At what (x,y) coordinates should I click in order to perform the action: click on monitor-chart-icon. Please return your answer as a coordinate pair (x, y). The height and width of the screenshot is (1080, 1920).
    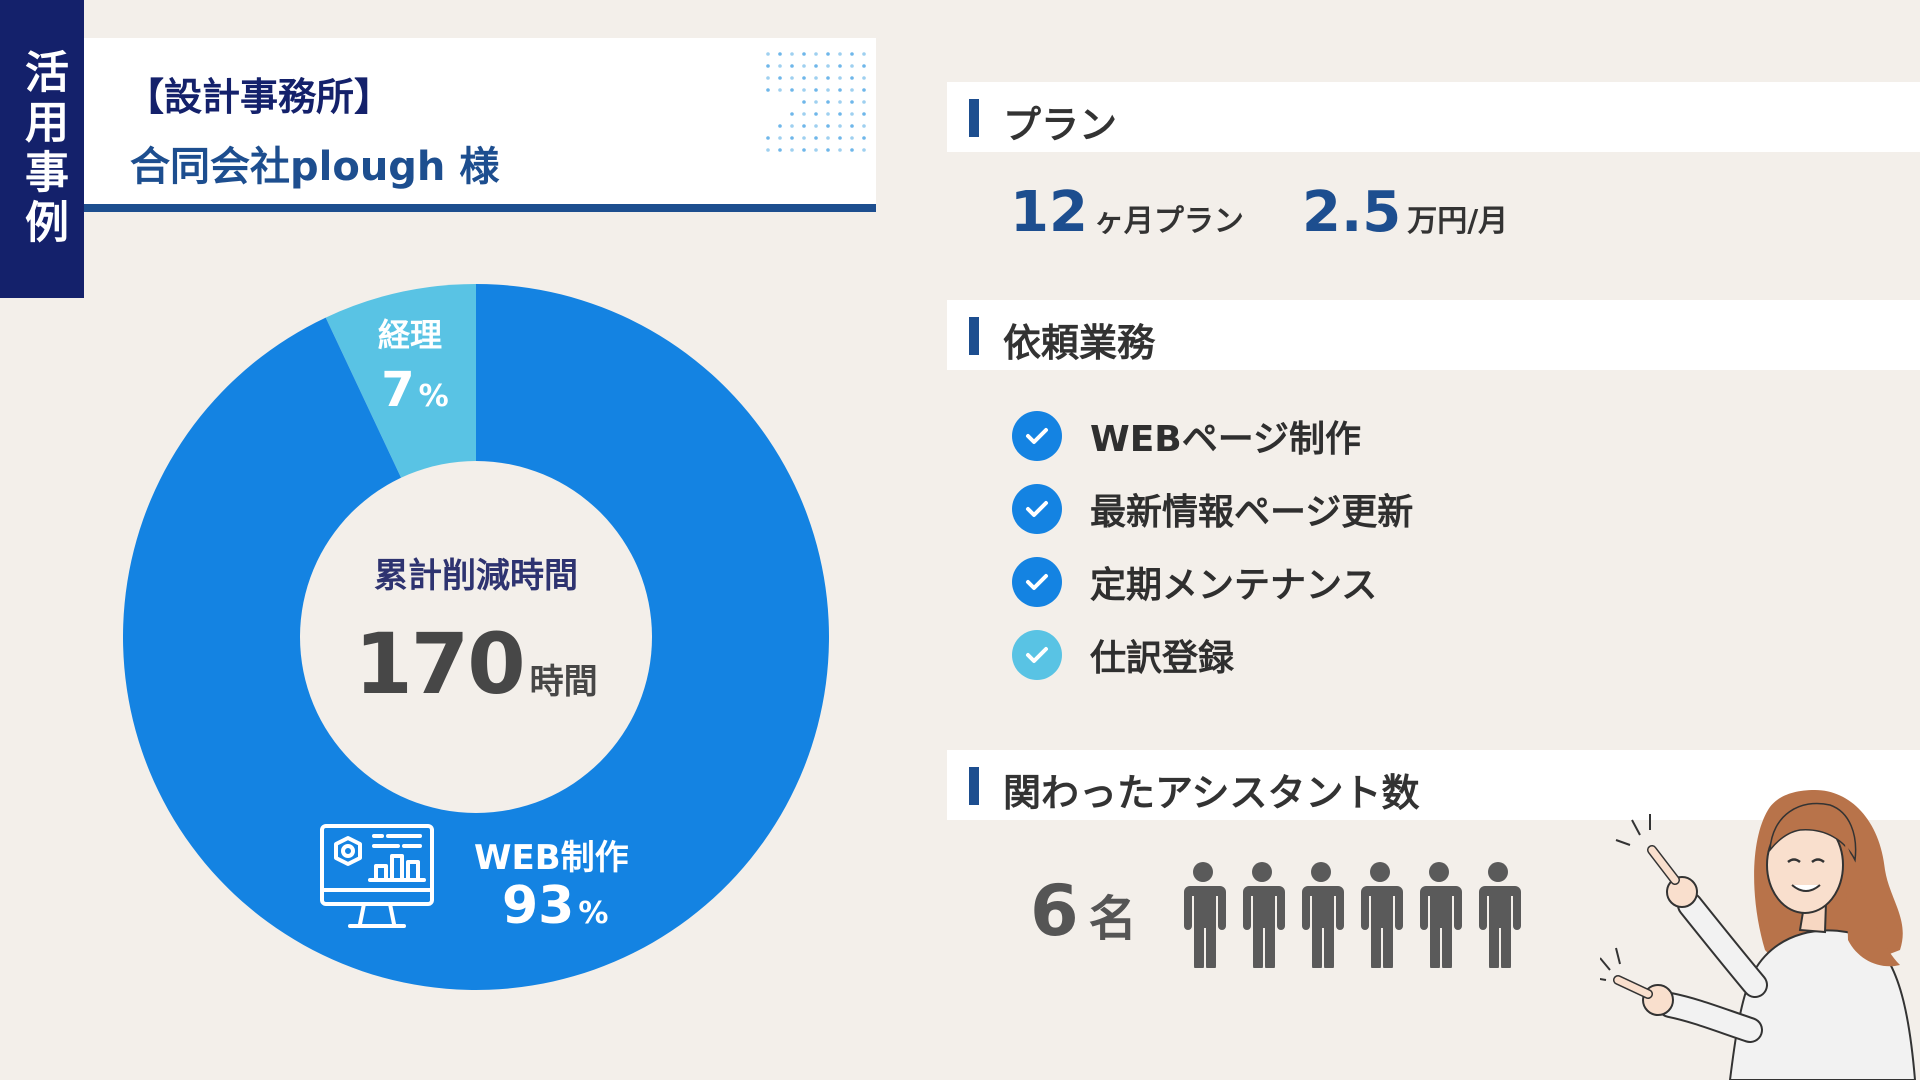
    Looking at the image, I should click on (377, 876).